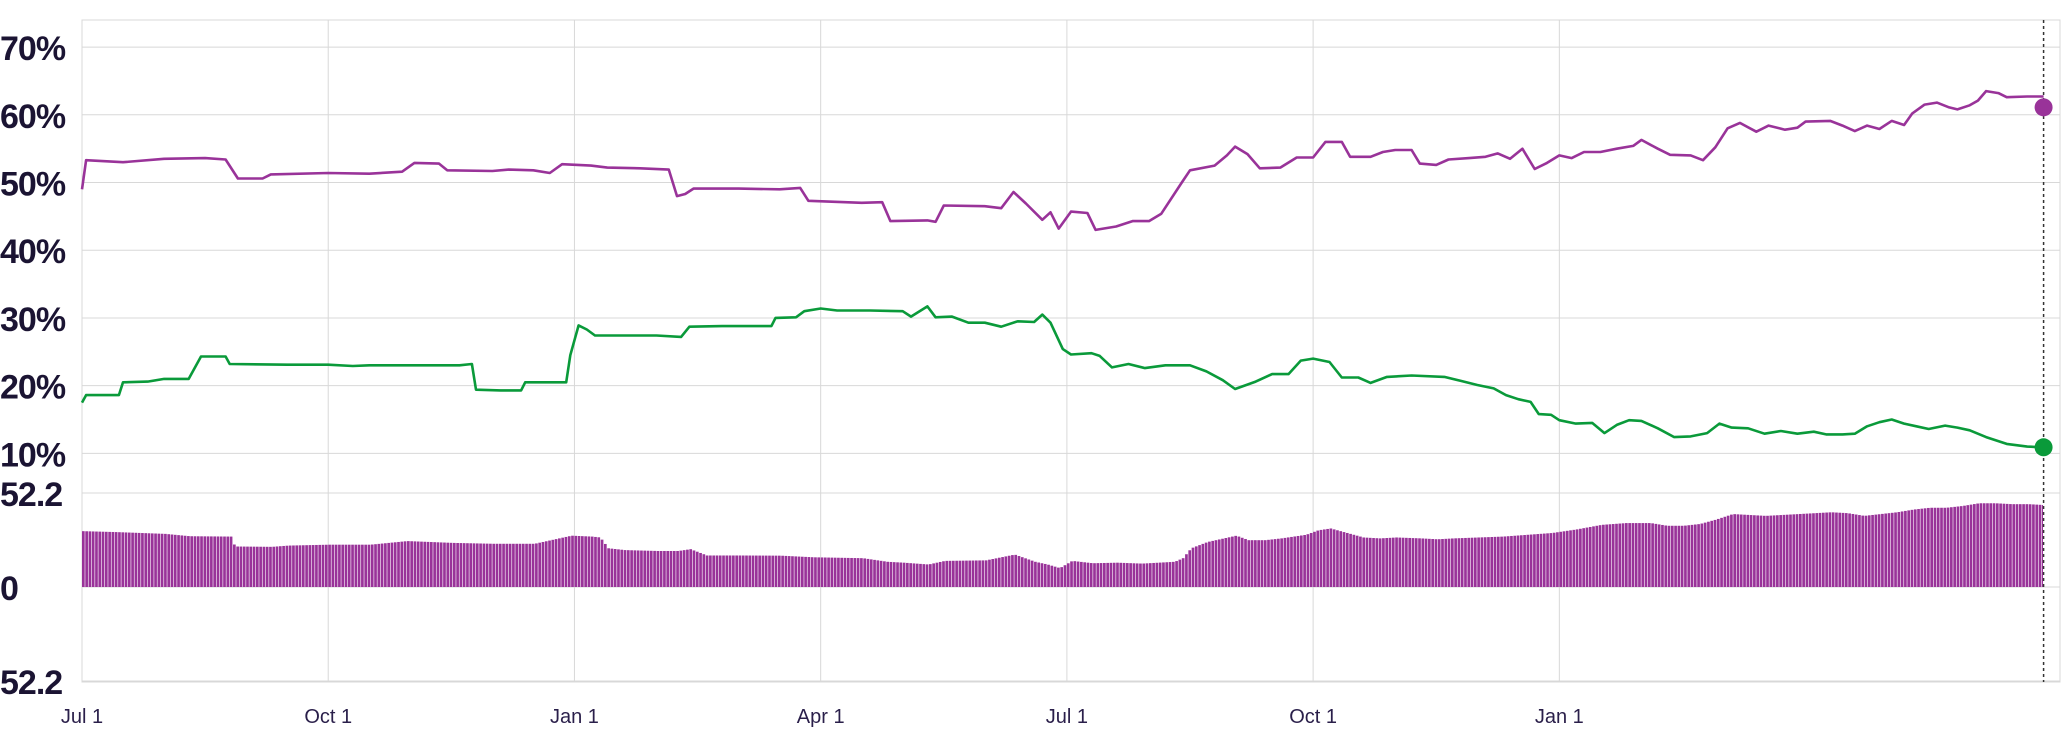  I want to click on x-tick-label: Apr 1, so click(821, 717).